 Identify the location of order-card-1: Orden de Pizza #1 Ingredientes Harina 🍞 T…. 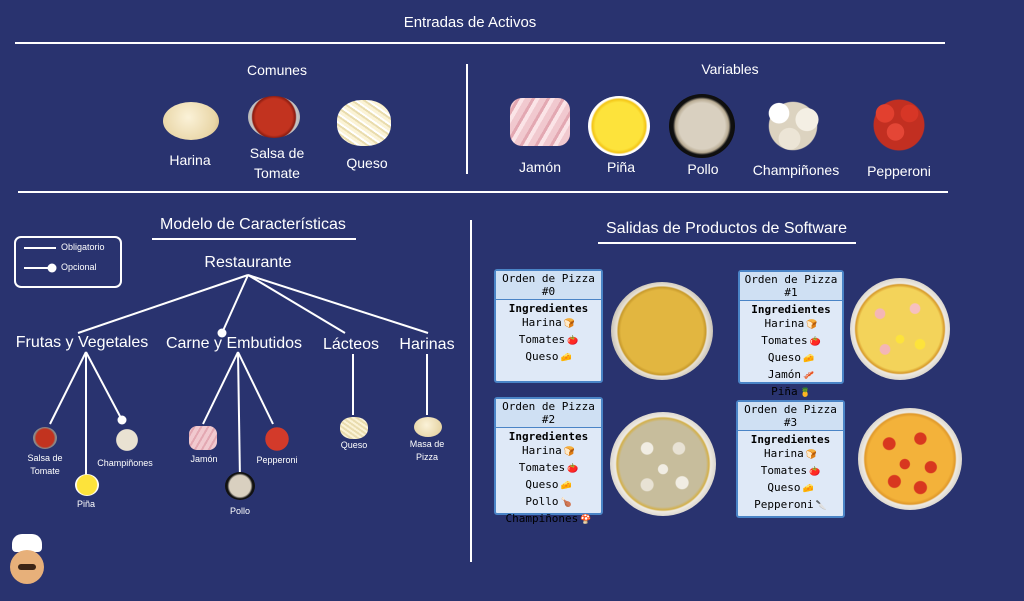
(791, 334).